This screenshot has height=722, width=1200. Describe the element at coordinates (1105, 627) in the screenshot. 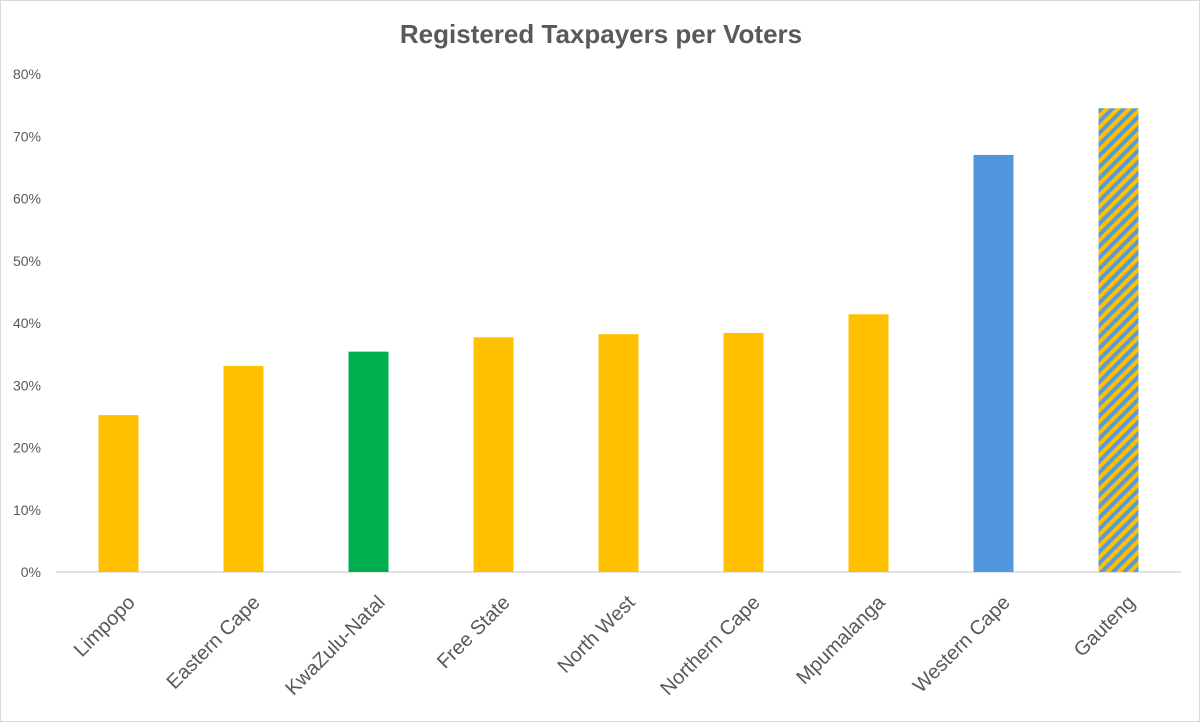

I see `x-tick-label: Gauteng` at that location.